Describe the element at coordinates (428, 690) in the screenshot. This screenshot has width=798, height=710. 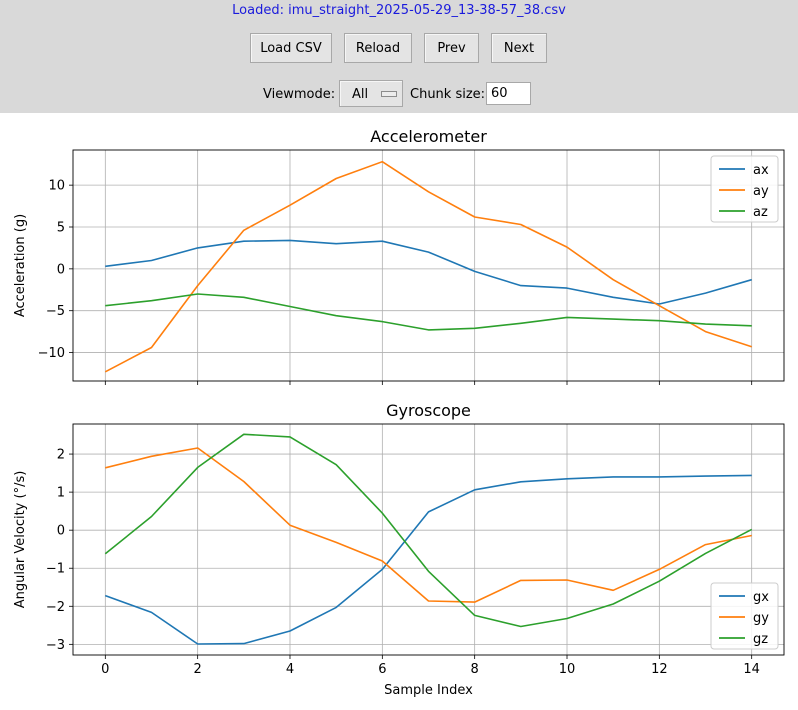
I see `x-axis-label: Sample Index` at that location.